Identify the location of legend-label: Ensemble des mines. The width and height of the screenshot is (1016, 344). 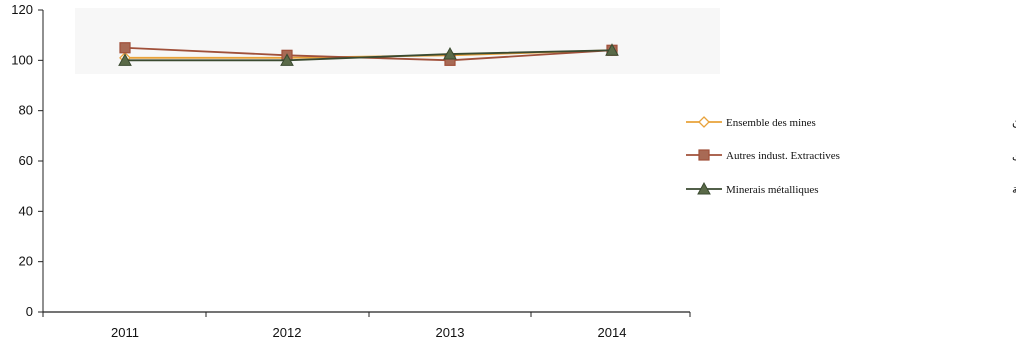
(771, 123).